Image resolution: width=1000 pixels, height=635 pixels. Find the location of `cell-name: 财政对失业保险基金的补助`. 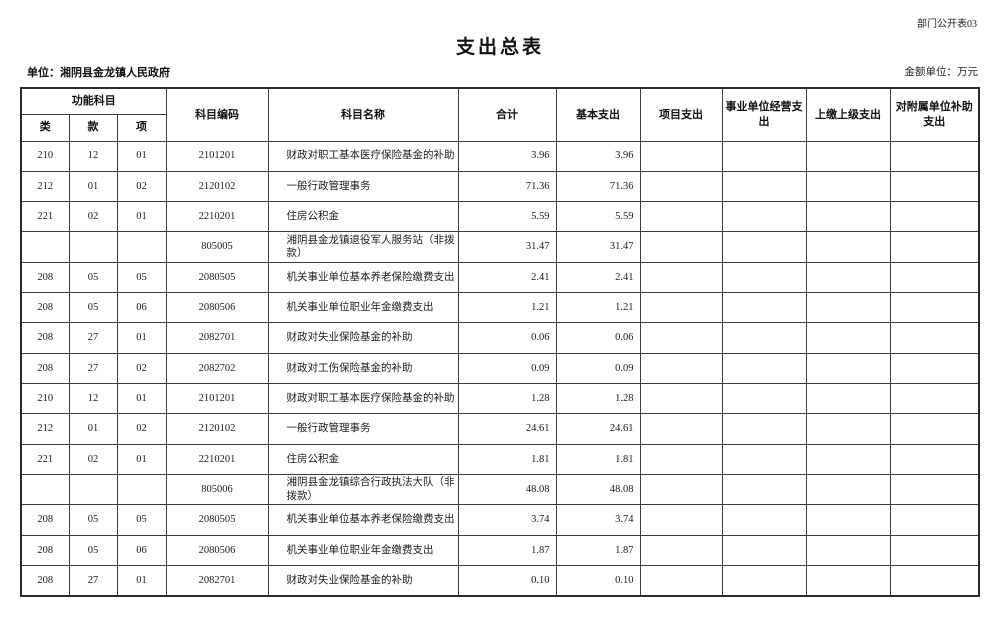

cell-name: 财政对失业保险基金的补助 is located at coordinates (363, 338).